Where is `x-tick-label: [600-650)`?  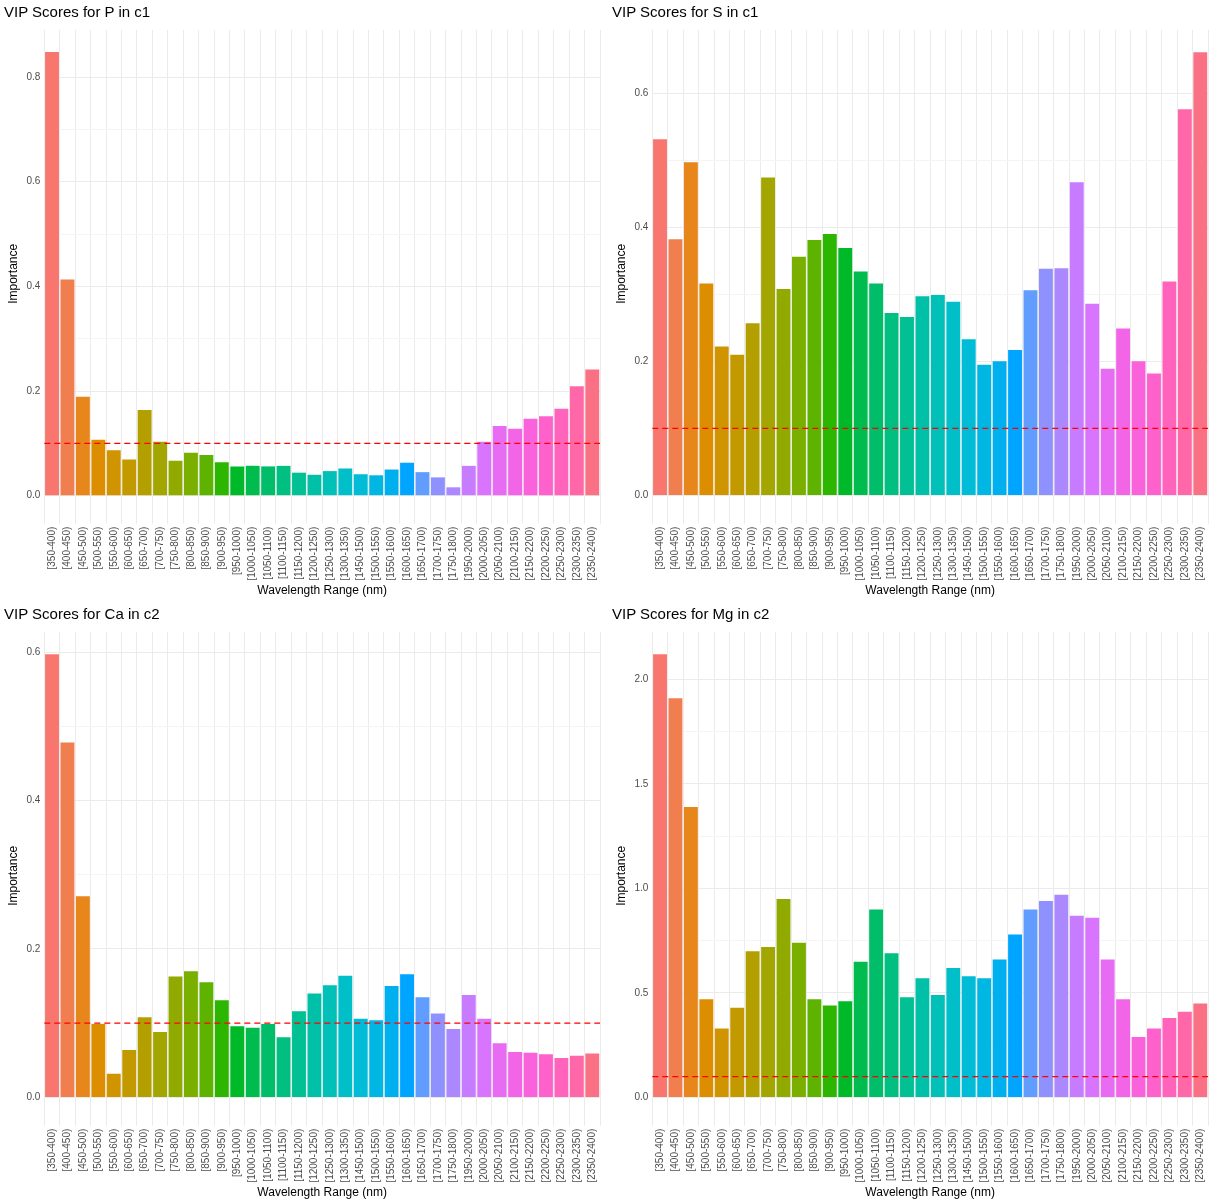 x-tick-label: [600-650) is located at coordinates (736, 1150).